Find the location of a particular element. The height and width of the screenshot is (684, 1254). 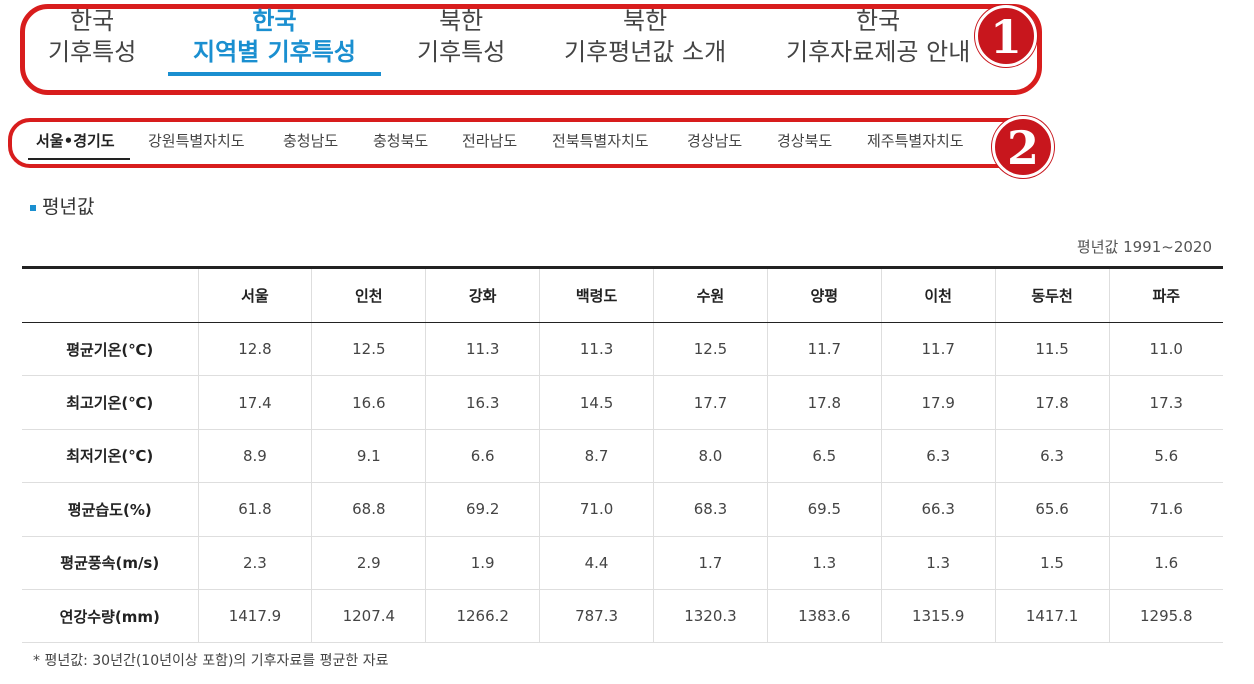

table-cell: 65.6 is located at coordinates (1051, 509).